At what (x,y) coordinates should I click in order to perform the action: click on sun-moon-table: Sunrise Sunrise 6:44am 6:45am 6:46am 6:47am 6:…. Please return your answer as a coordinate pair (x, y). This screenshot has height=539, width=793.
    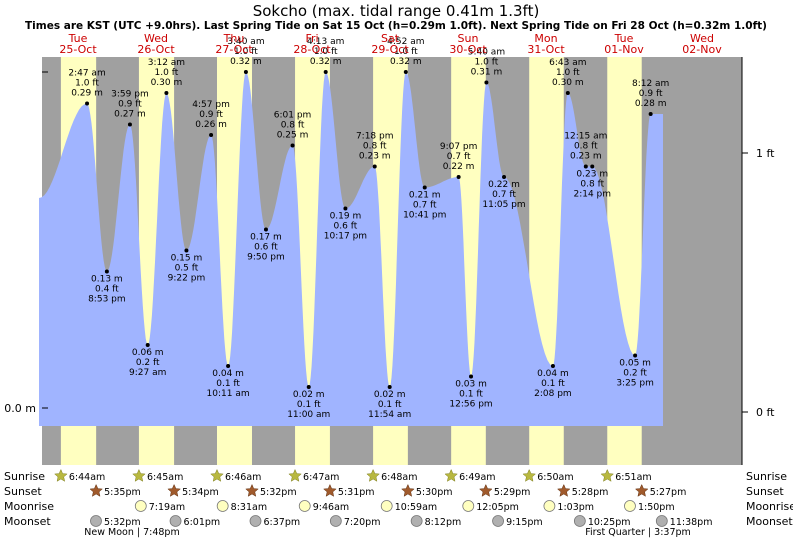
    Looking at the image, I should click on (398, 503).